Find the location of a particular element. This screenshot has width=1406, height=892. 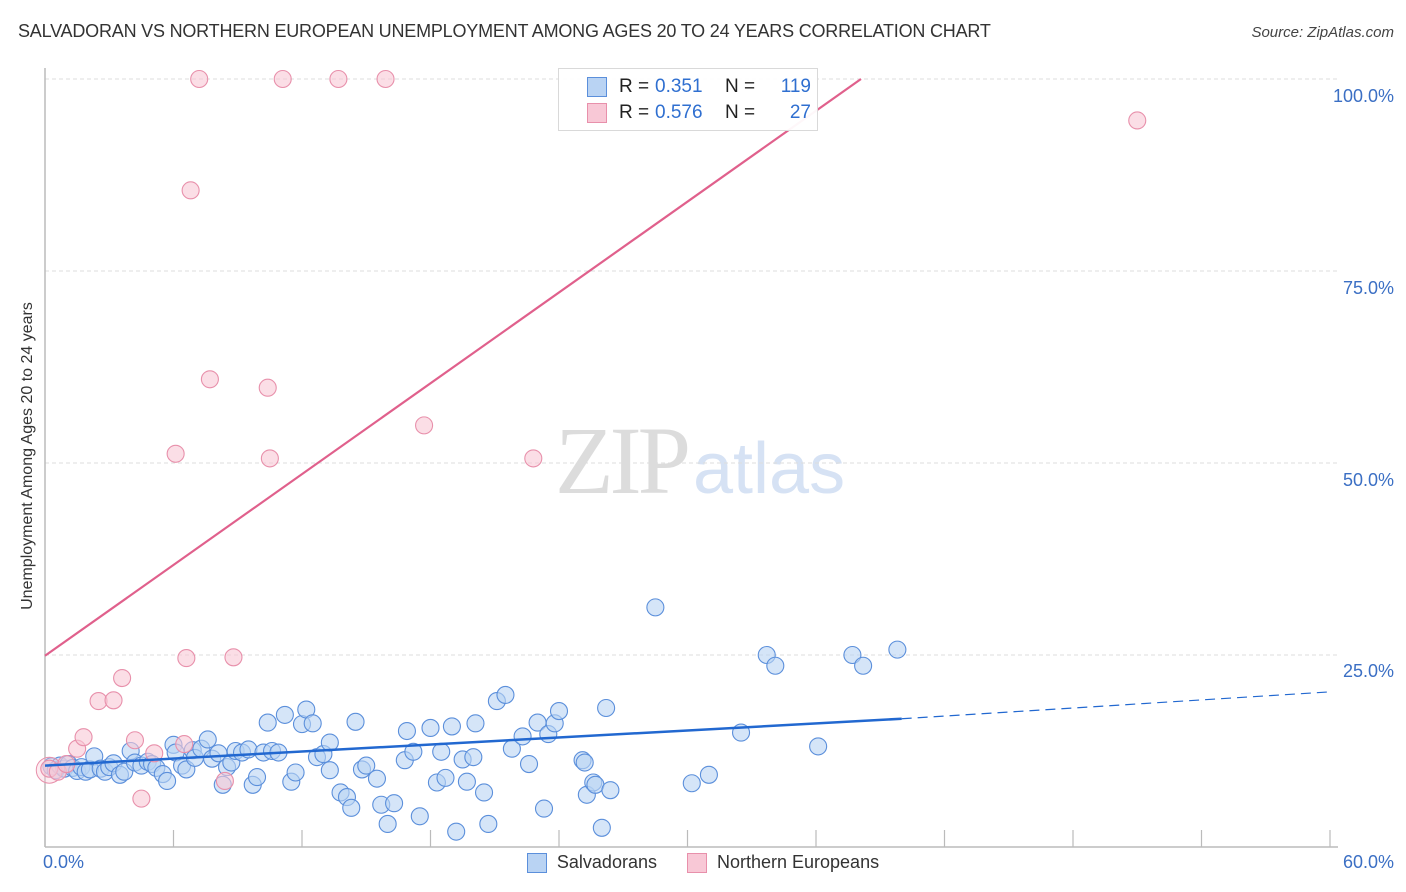

y-tick-25: 25.0% is located at coordinates (1368, 671).